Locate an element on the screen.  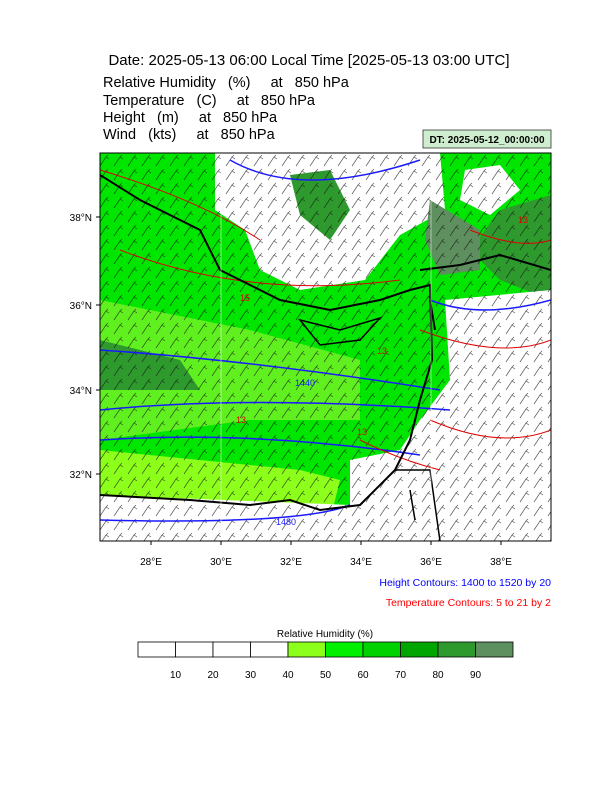
dt-label: DT: 2025-05-12_00:00:00 is located at coordinates (487, 140).